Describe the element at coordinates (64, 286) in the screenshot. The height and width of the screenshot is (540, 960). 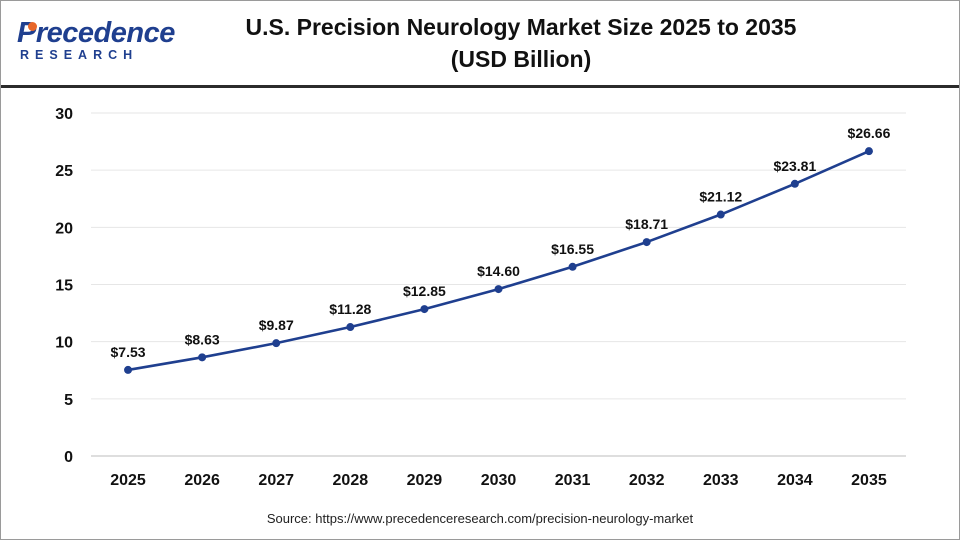
I see `y-tick-label: 15` at that location.